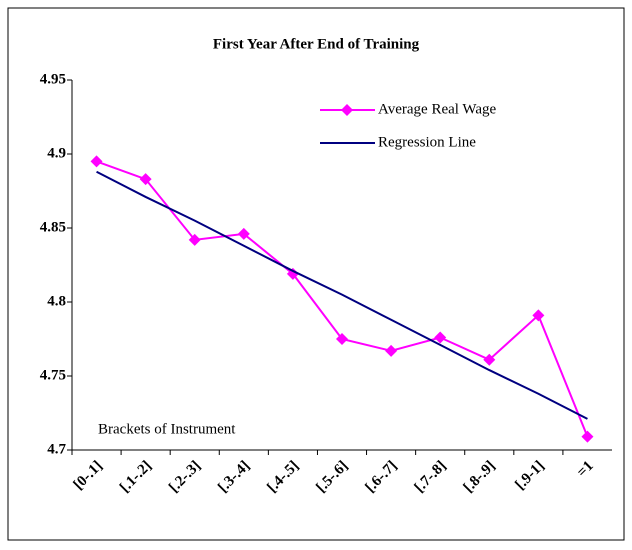 This screenshot has height=550, width=632. Describe the element at coordinates (53, 79) in the screenshot. I see `y-tick-label: 4.95` at that location.